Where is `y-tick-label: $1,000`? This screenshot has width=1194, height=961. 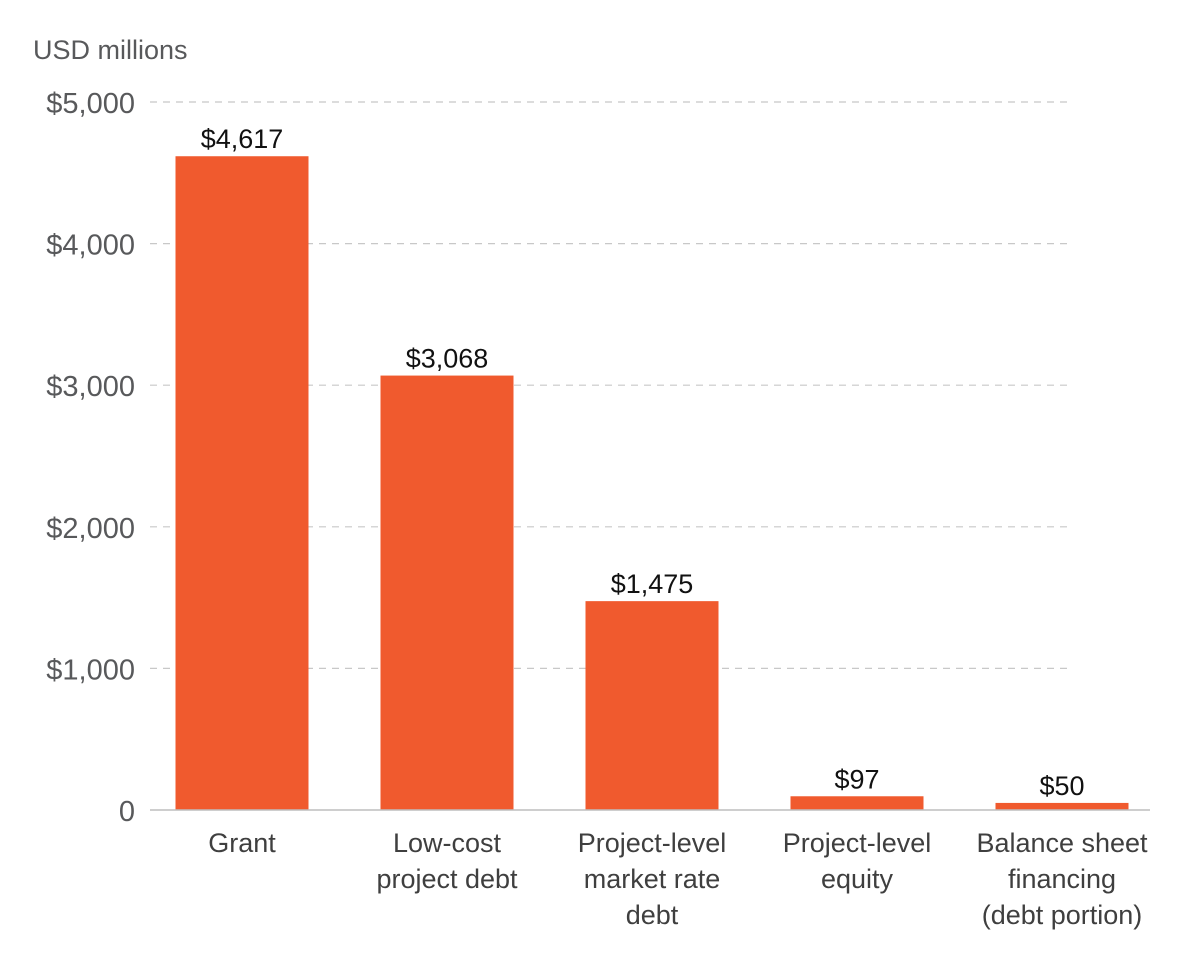 y-tick-label: $1,000 is located at coordinates (90, 670).